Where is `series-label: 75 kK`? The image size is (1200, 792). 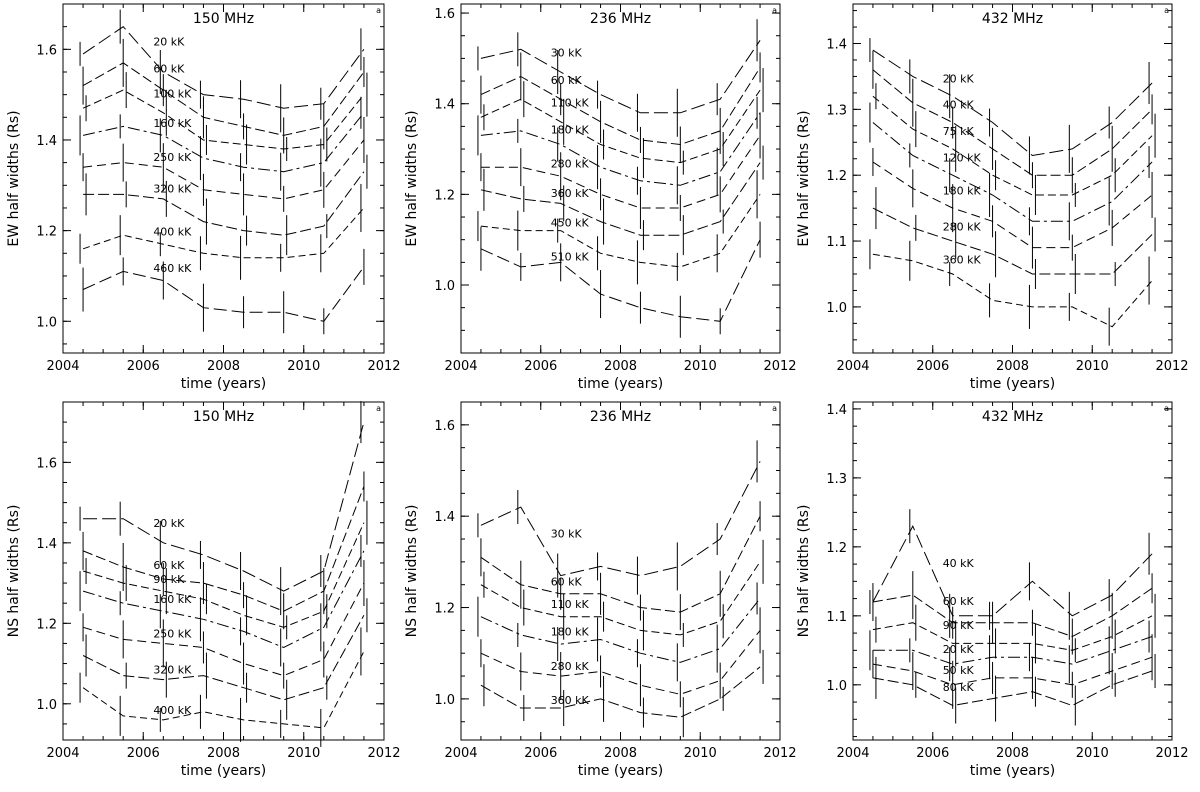 series-label: 75 kK is located at coordinates (959, 131).